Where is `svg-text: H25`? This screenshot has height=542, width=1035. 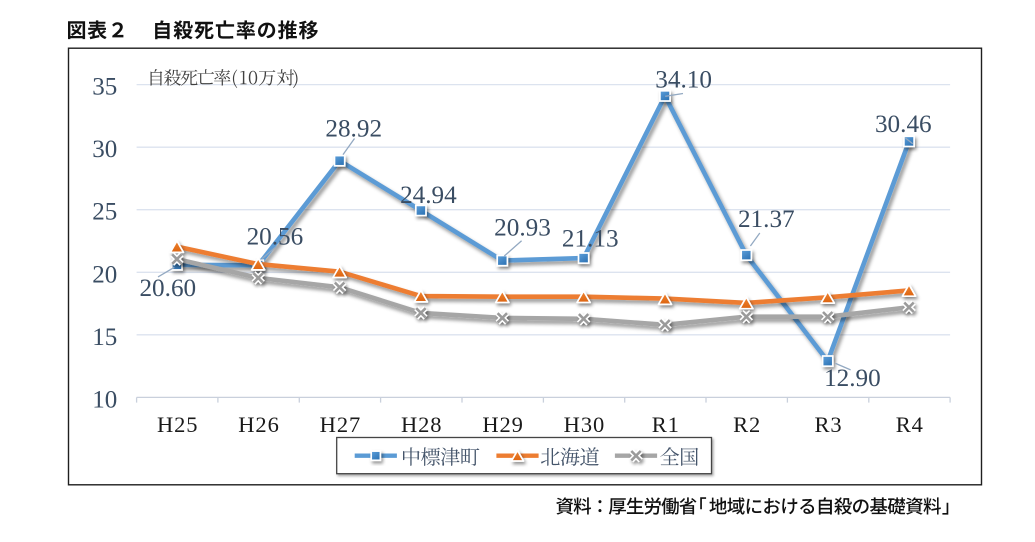
svg-text: H25 is located at coordinates (177, 424).